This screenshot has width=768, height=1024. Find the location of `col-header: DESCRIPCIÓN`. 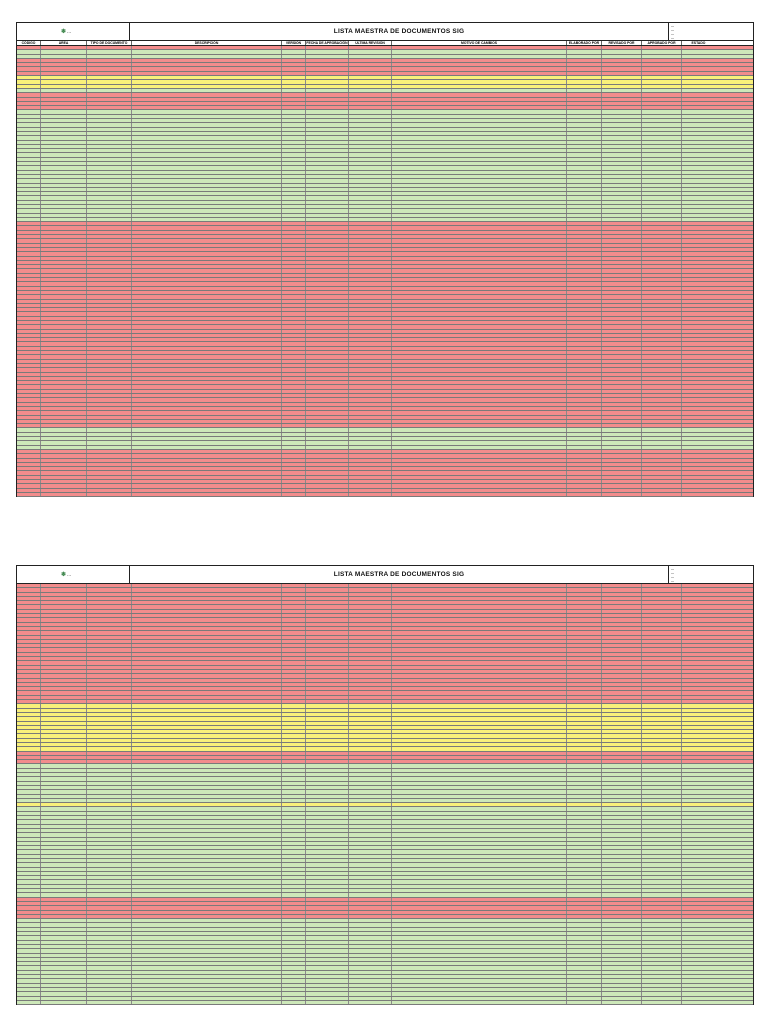

col-header: DESCRIPCIÓN is located at coordinates (207, 43).